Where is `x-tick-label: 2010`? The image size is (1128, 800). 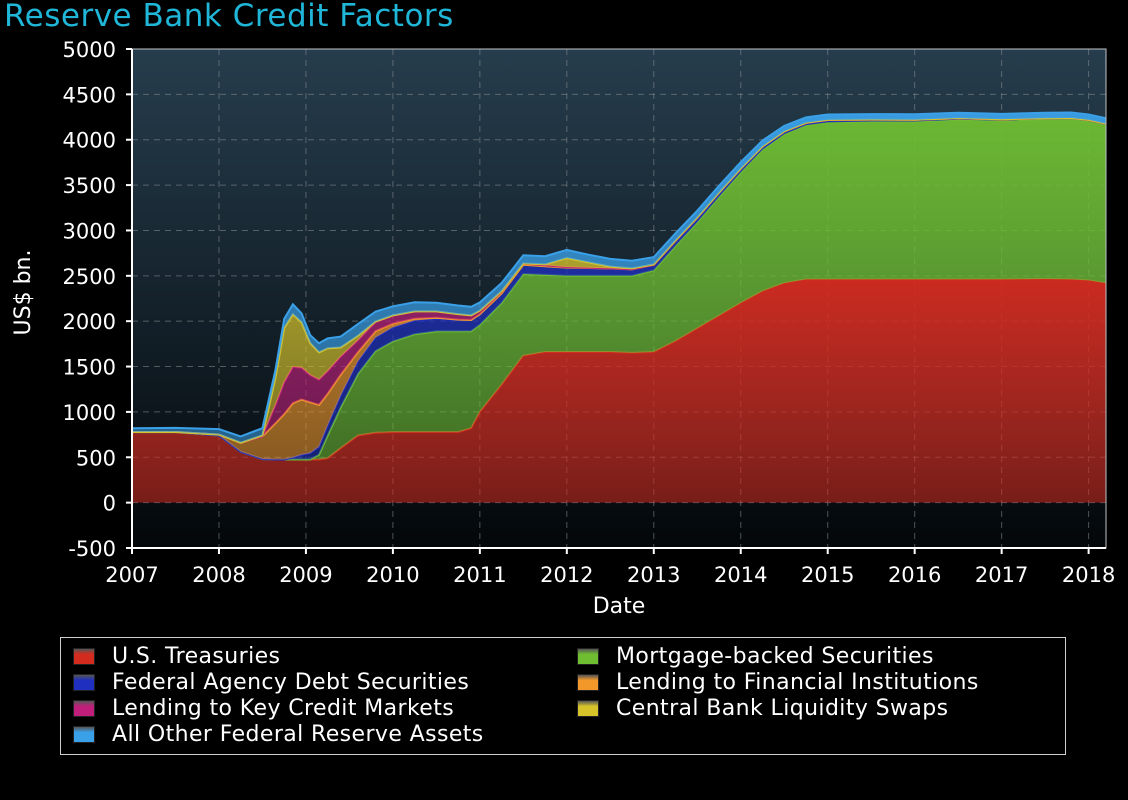
x-tick-label: 2010 is located at coordinates (392, 575).